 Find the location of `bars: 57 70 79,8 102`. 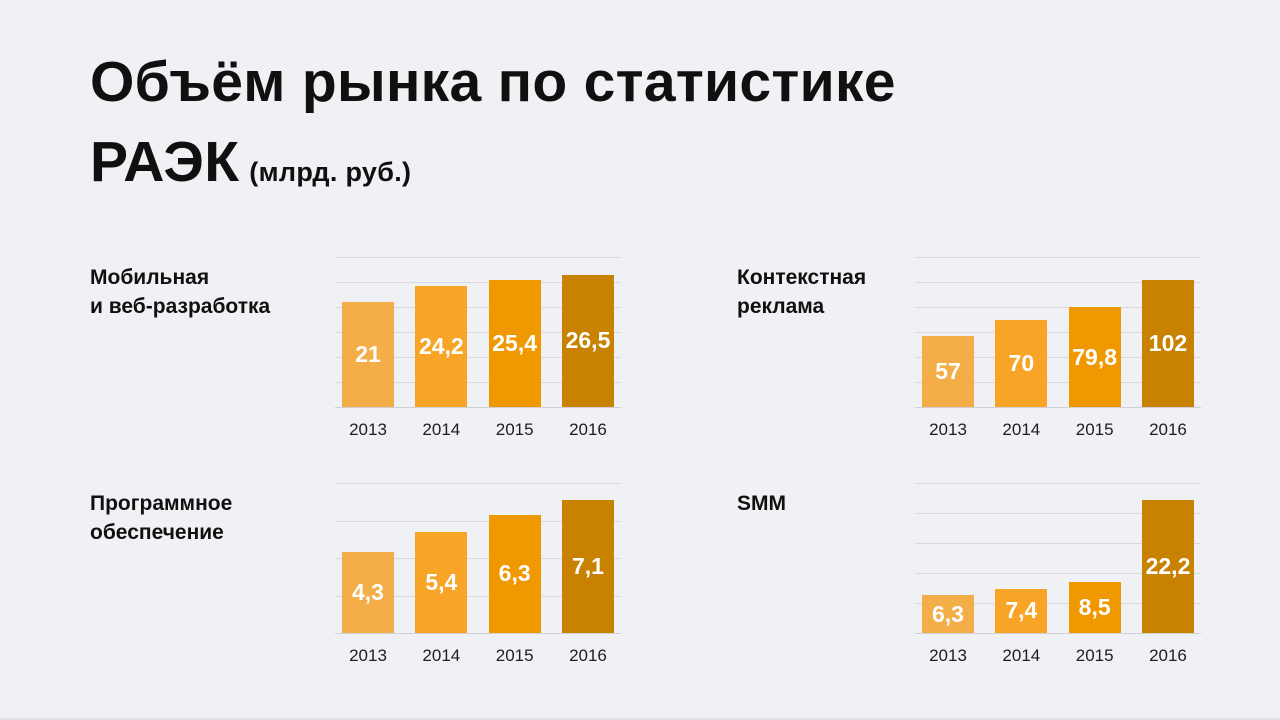

bars: 57 70 79,8 102 is located at coordinates (1058, 332).